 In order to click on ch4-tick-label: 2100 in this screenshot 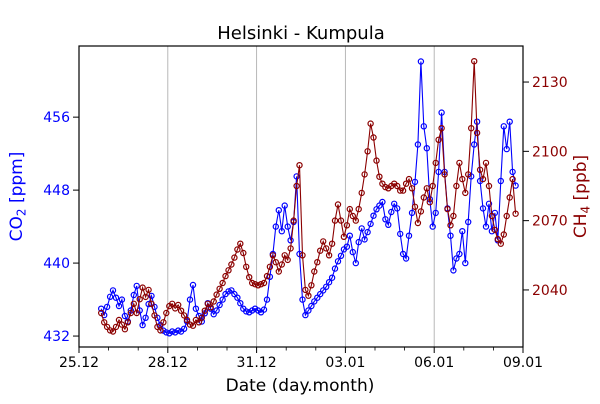, I will do `click(550, 152)`.